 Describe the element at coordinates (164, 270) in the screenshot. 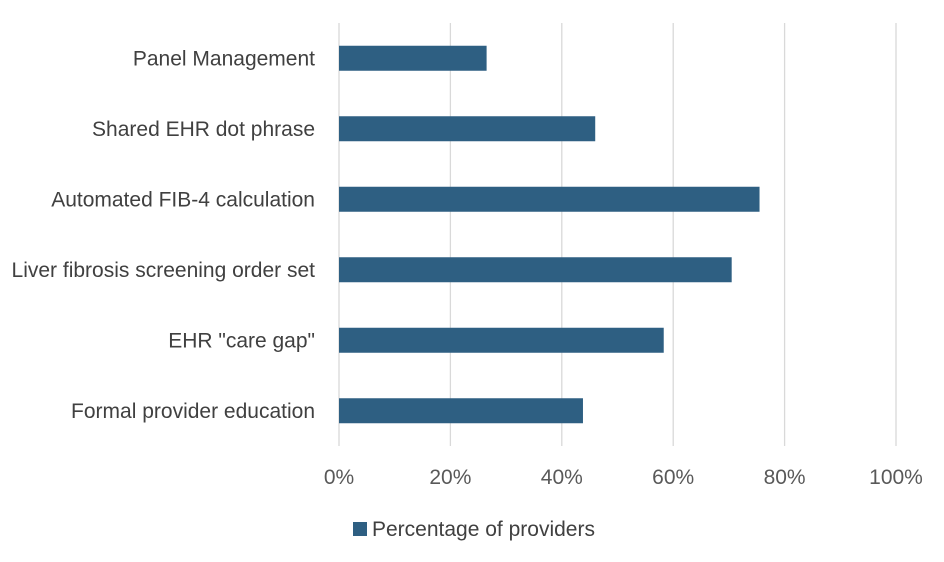

I see `category-label: Liver fibrosis screening order set` at that location.